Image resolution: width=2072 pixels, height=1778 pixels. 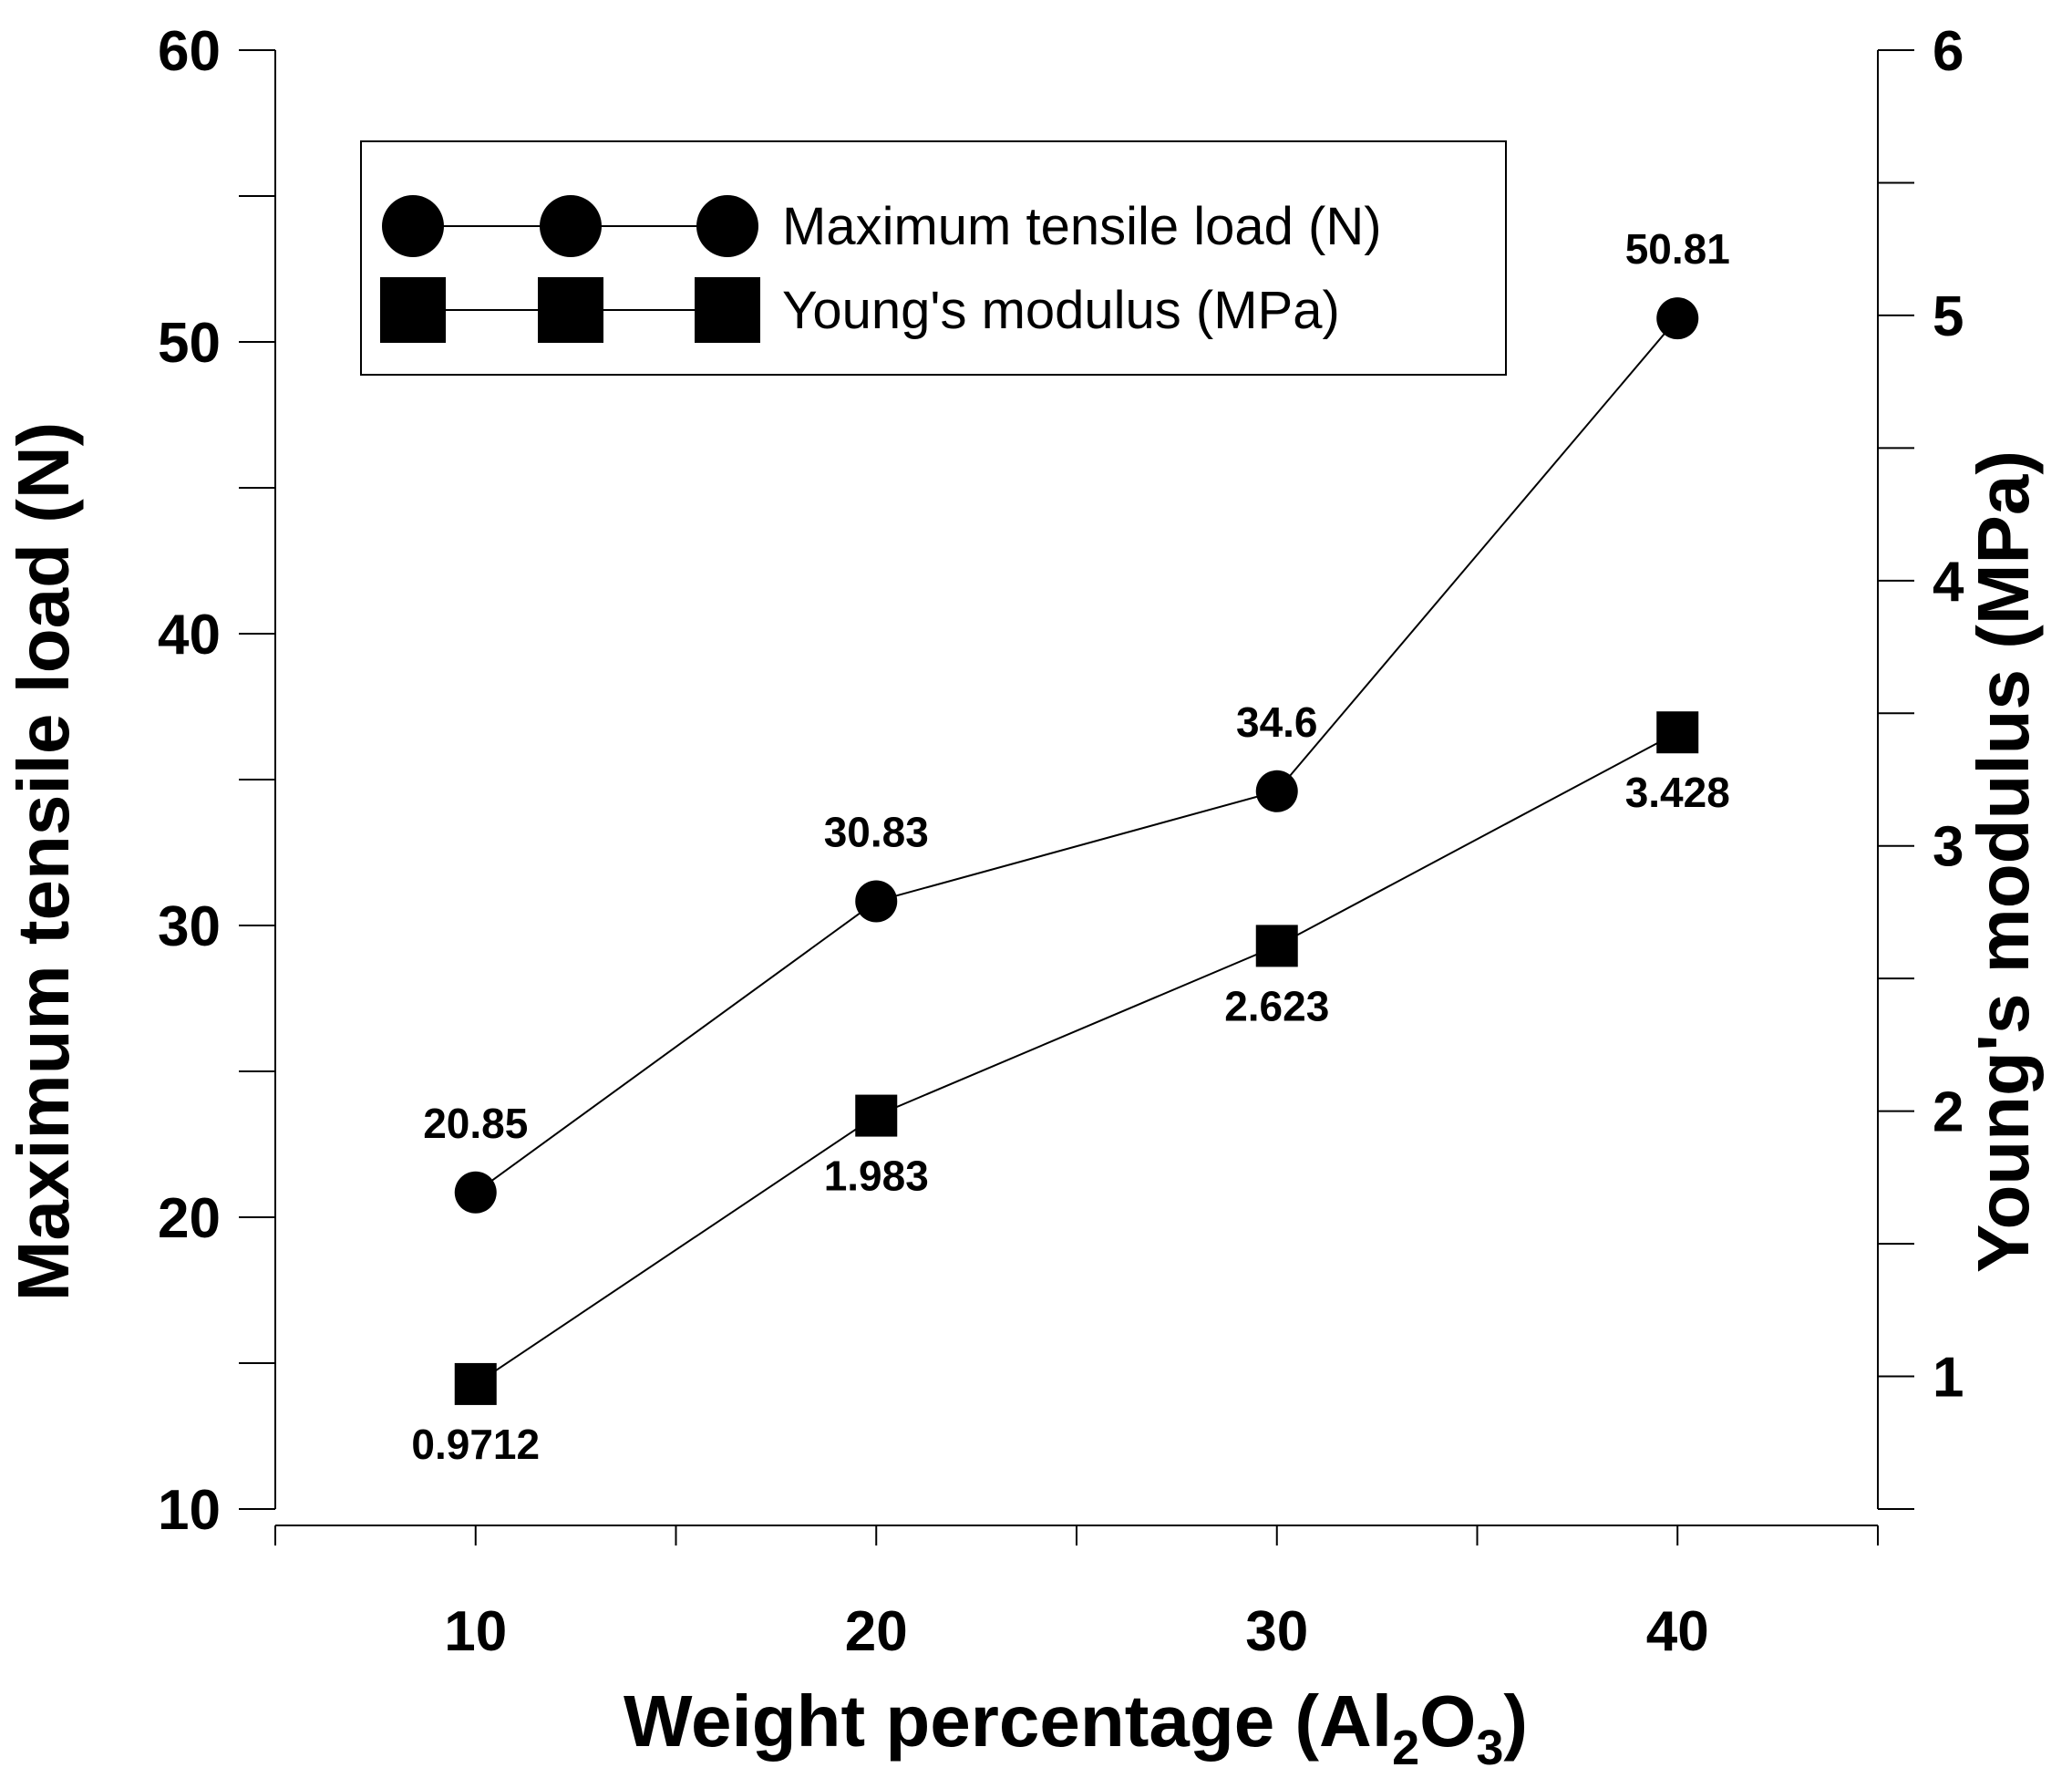 I want to click on y-right-tick-label: 3, so click(x=1948, y=847).